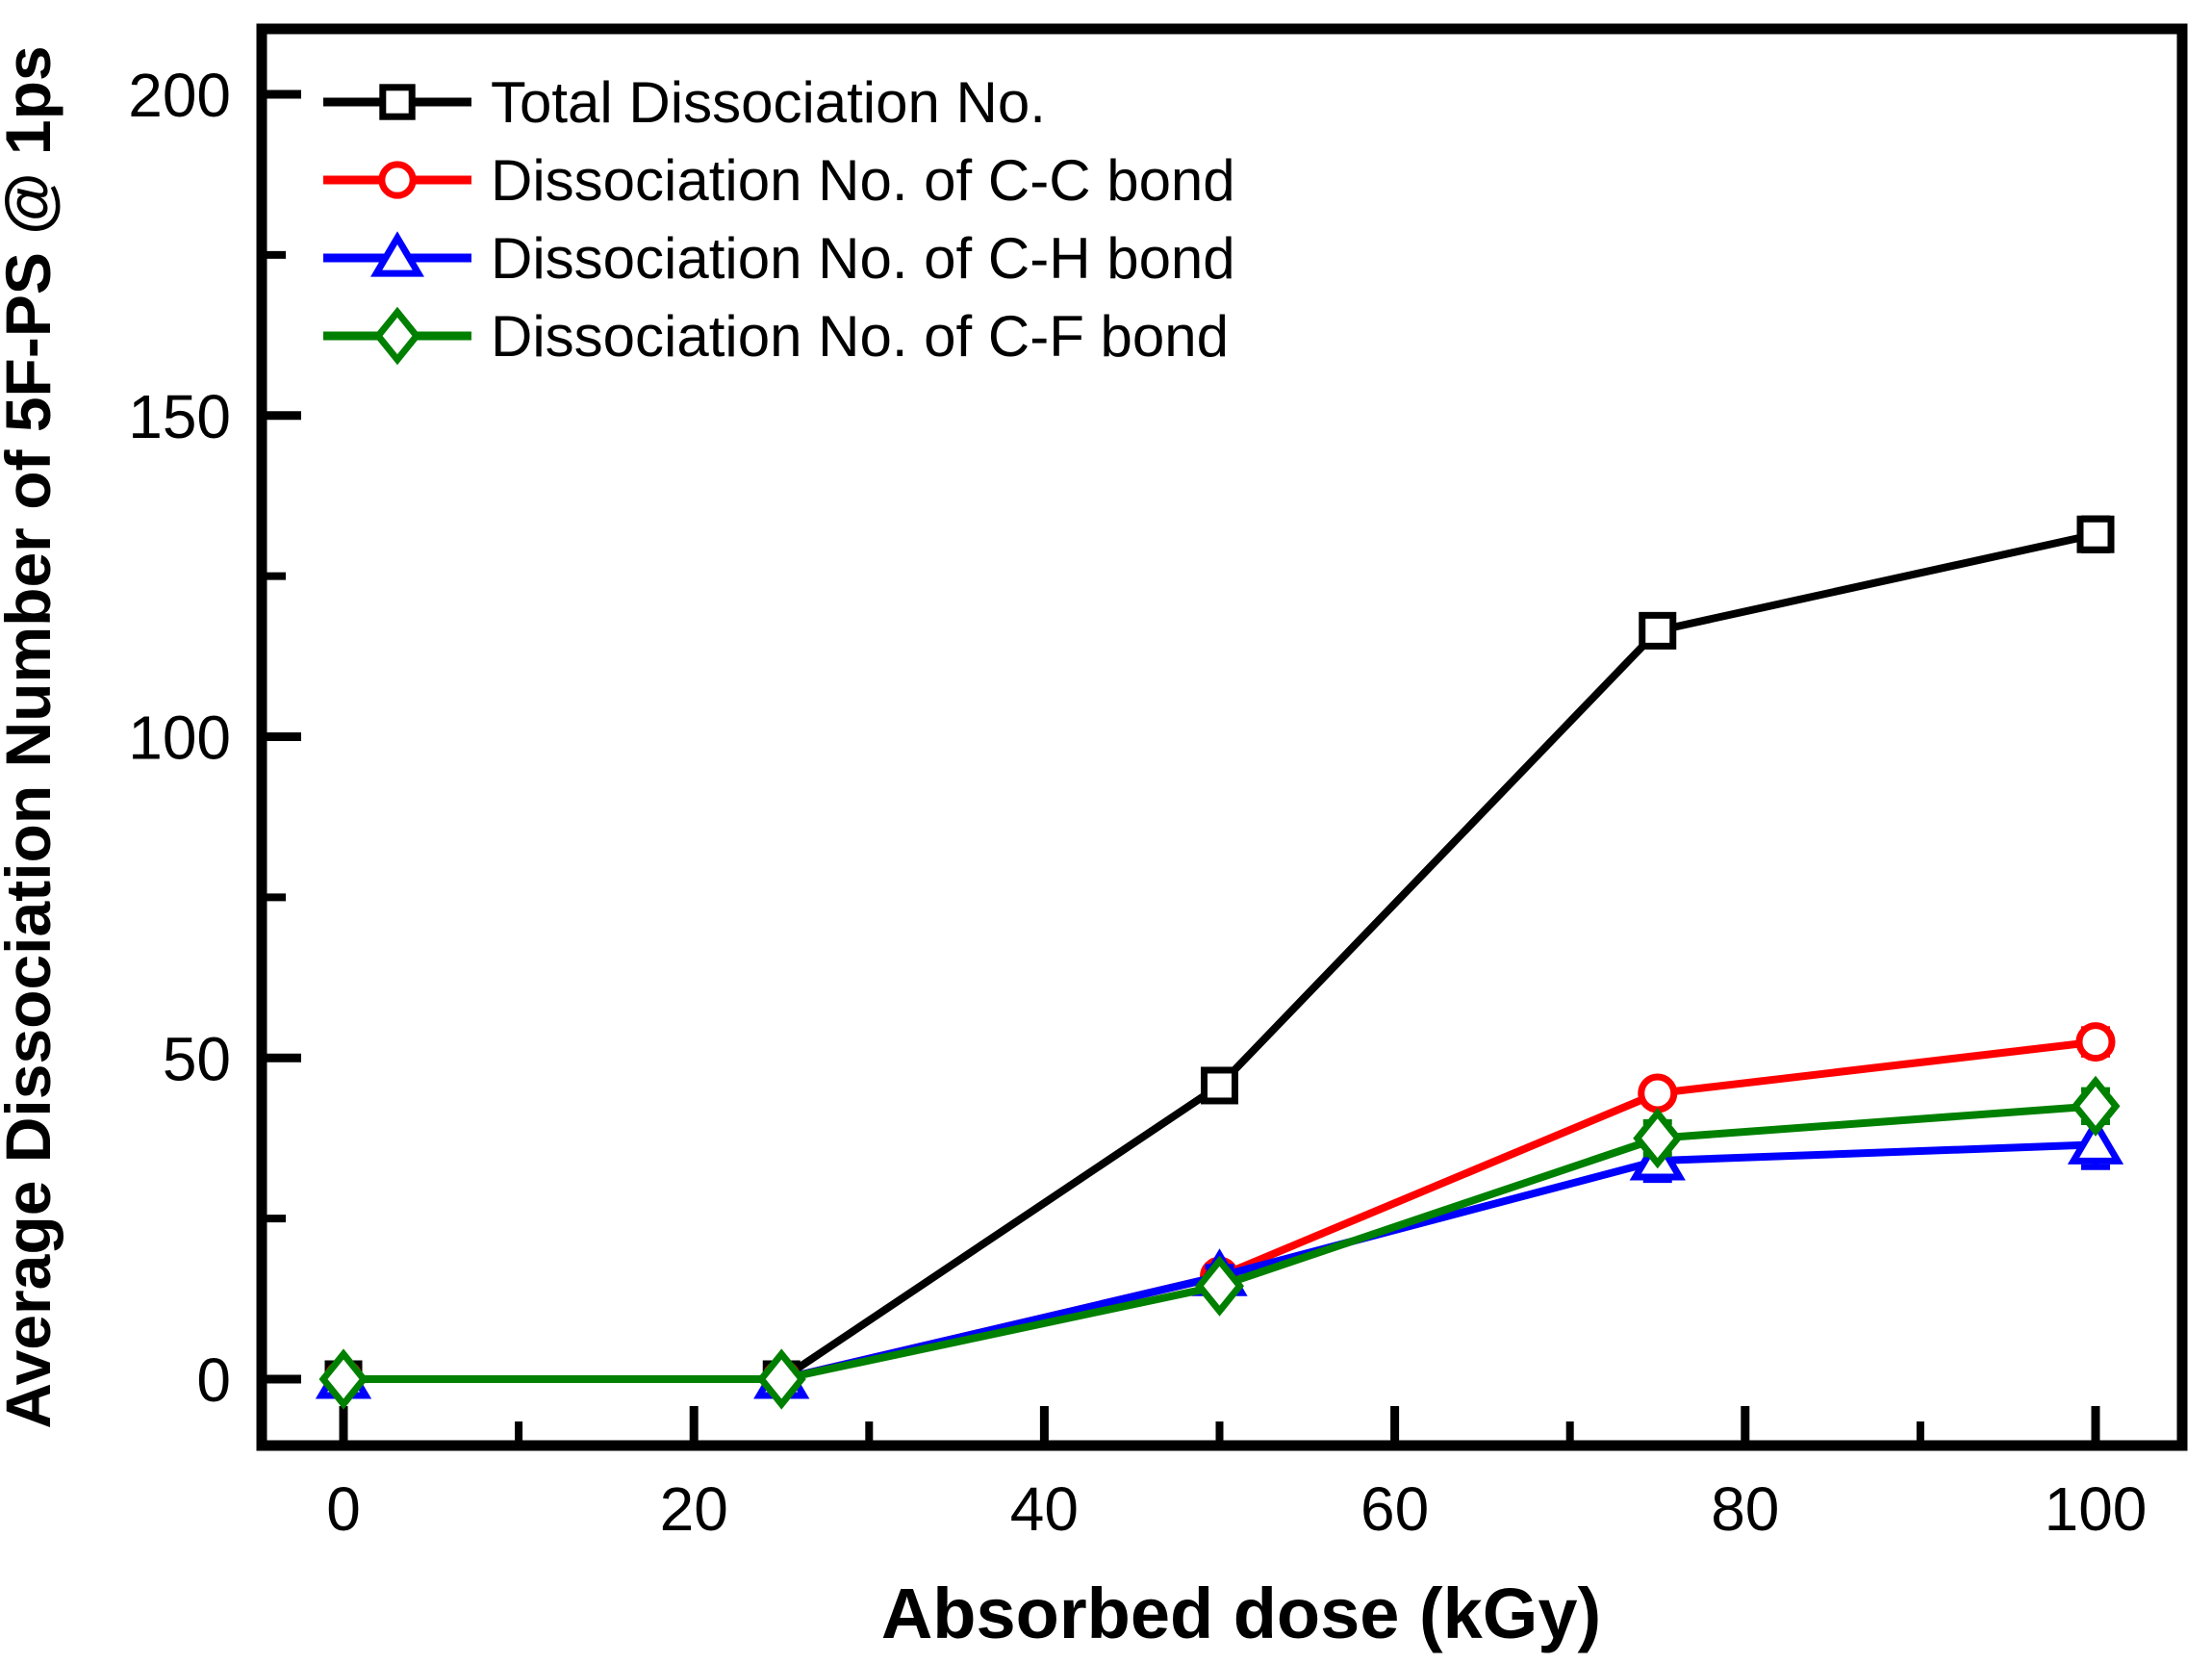  Describe the element at coordinates (860, 336) in the screenshot. I see `legend-label: Dissociation No. of C-F bond` at that location.